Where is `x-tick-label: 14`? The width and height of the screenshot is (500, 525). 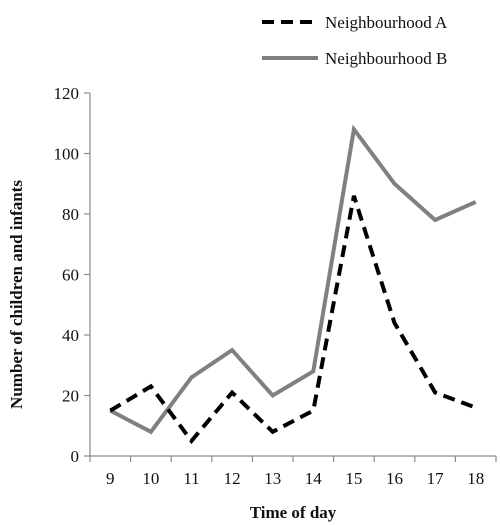 x-tick-label: 14 is located at coordinates (314, 478).